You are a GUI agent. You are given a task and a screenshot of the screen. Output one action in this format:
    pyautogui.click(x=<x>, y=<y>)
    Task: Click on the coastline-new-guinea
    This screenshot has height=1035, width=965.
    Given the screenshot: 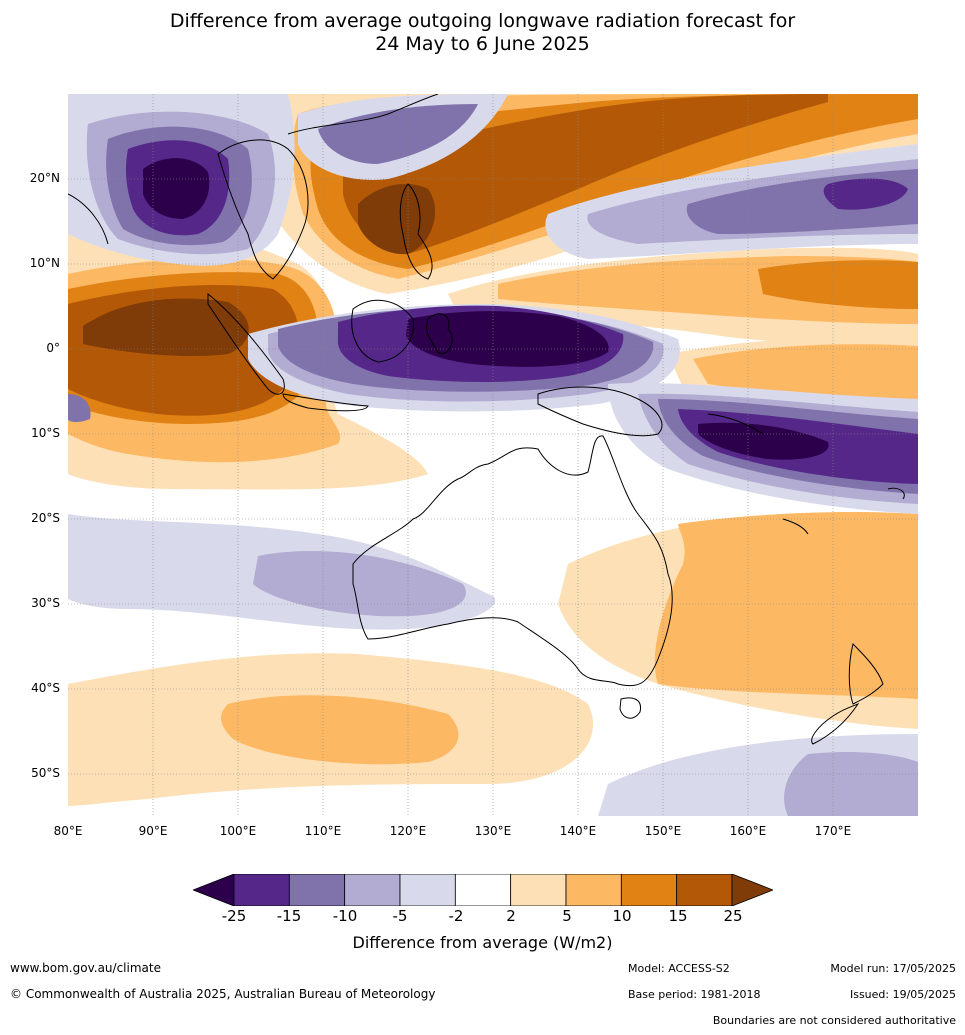 What is the action you would take?
    pyautogui.click(x=600, y=411)
    